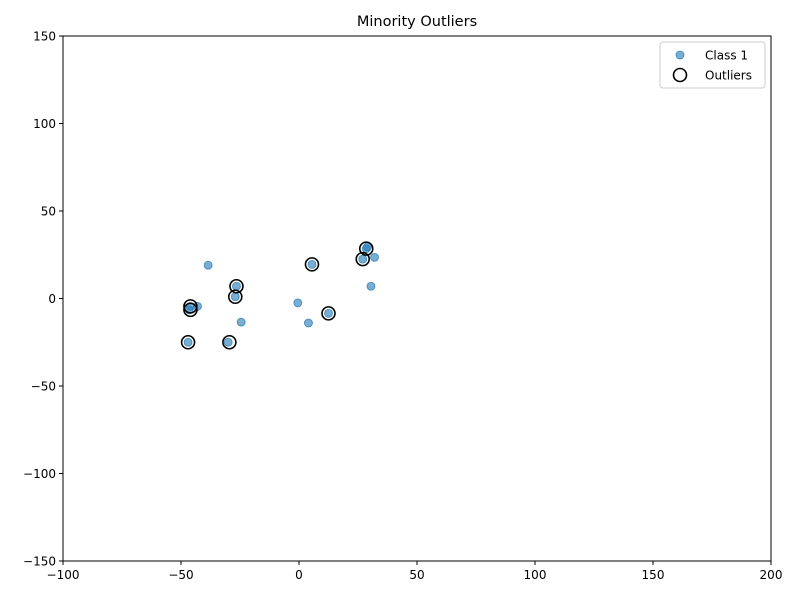  I want to click on series-layer, so click(279, 295).